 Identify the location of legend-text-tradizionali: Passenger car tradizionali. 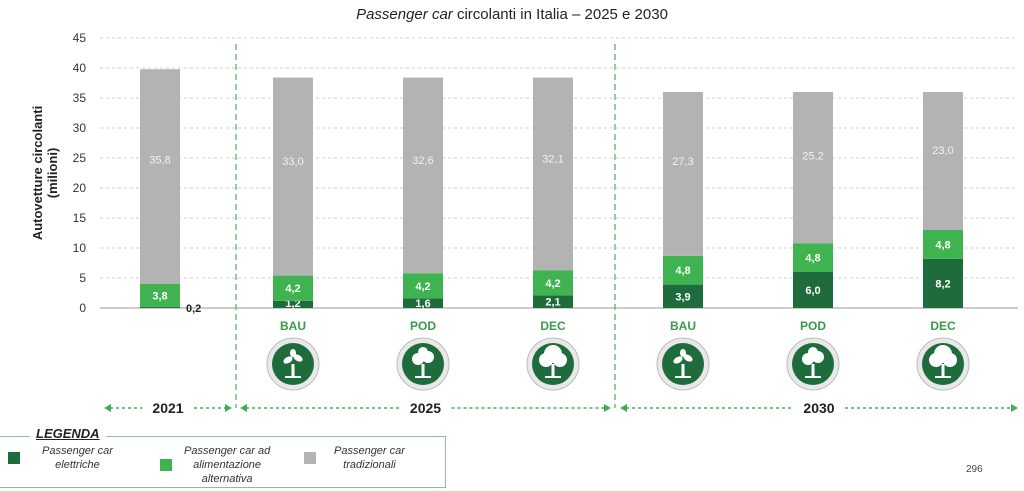
(369, 458).